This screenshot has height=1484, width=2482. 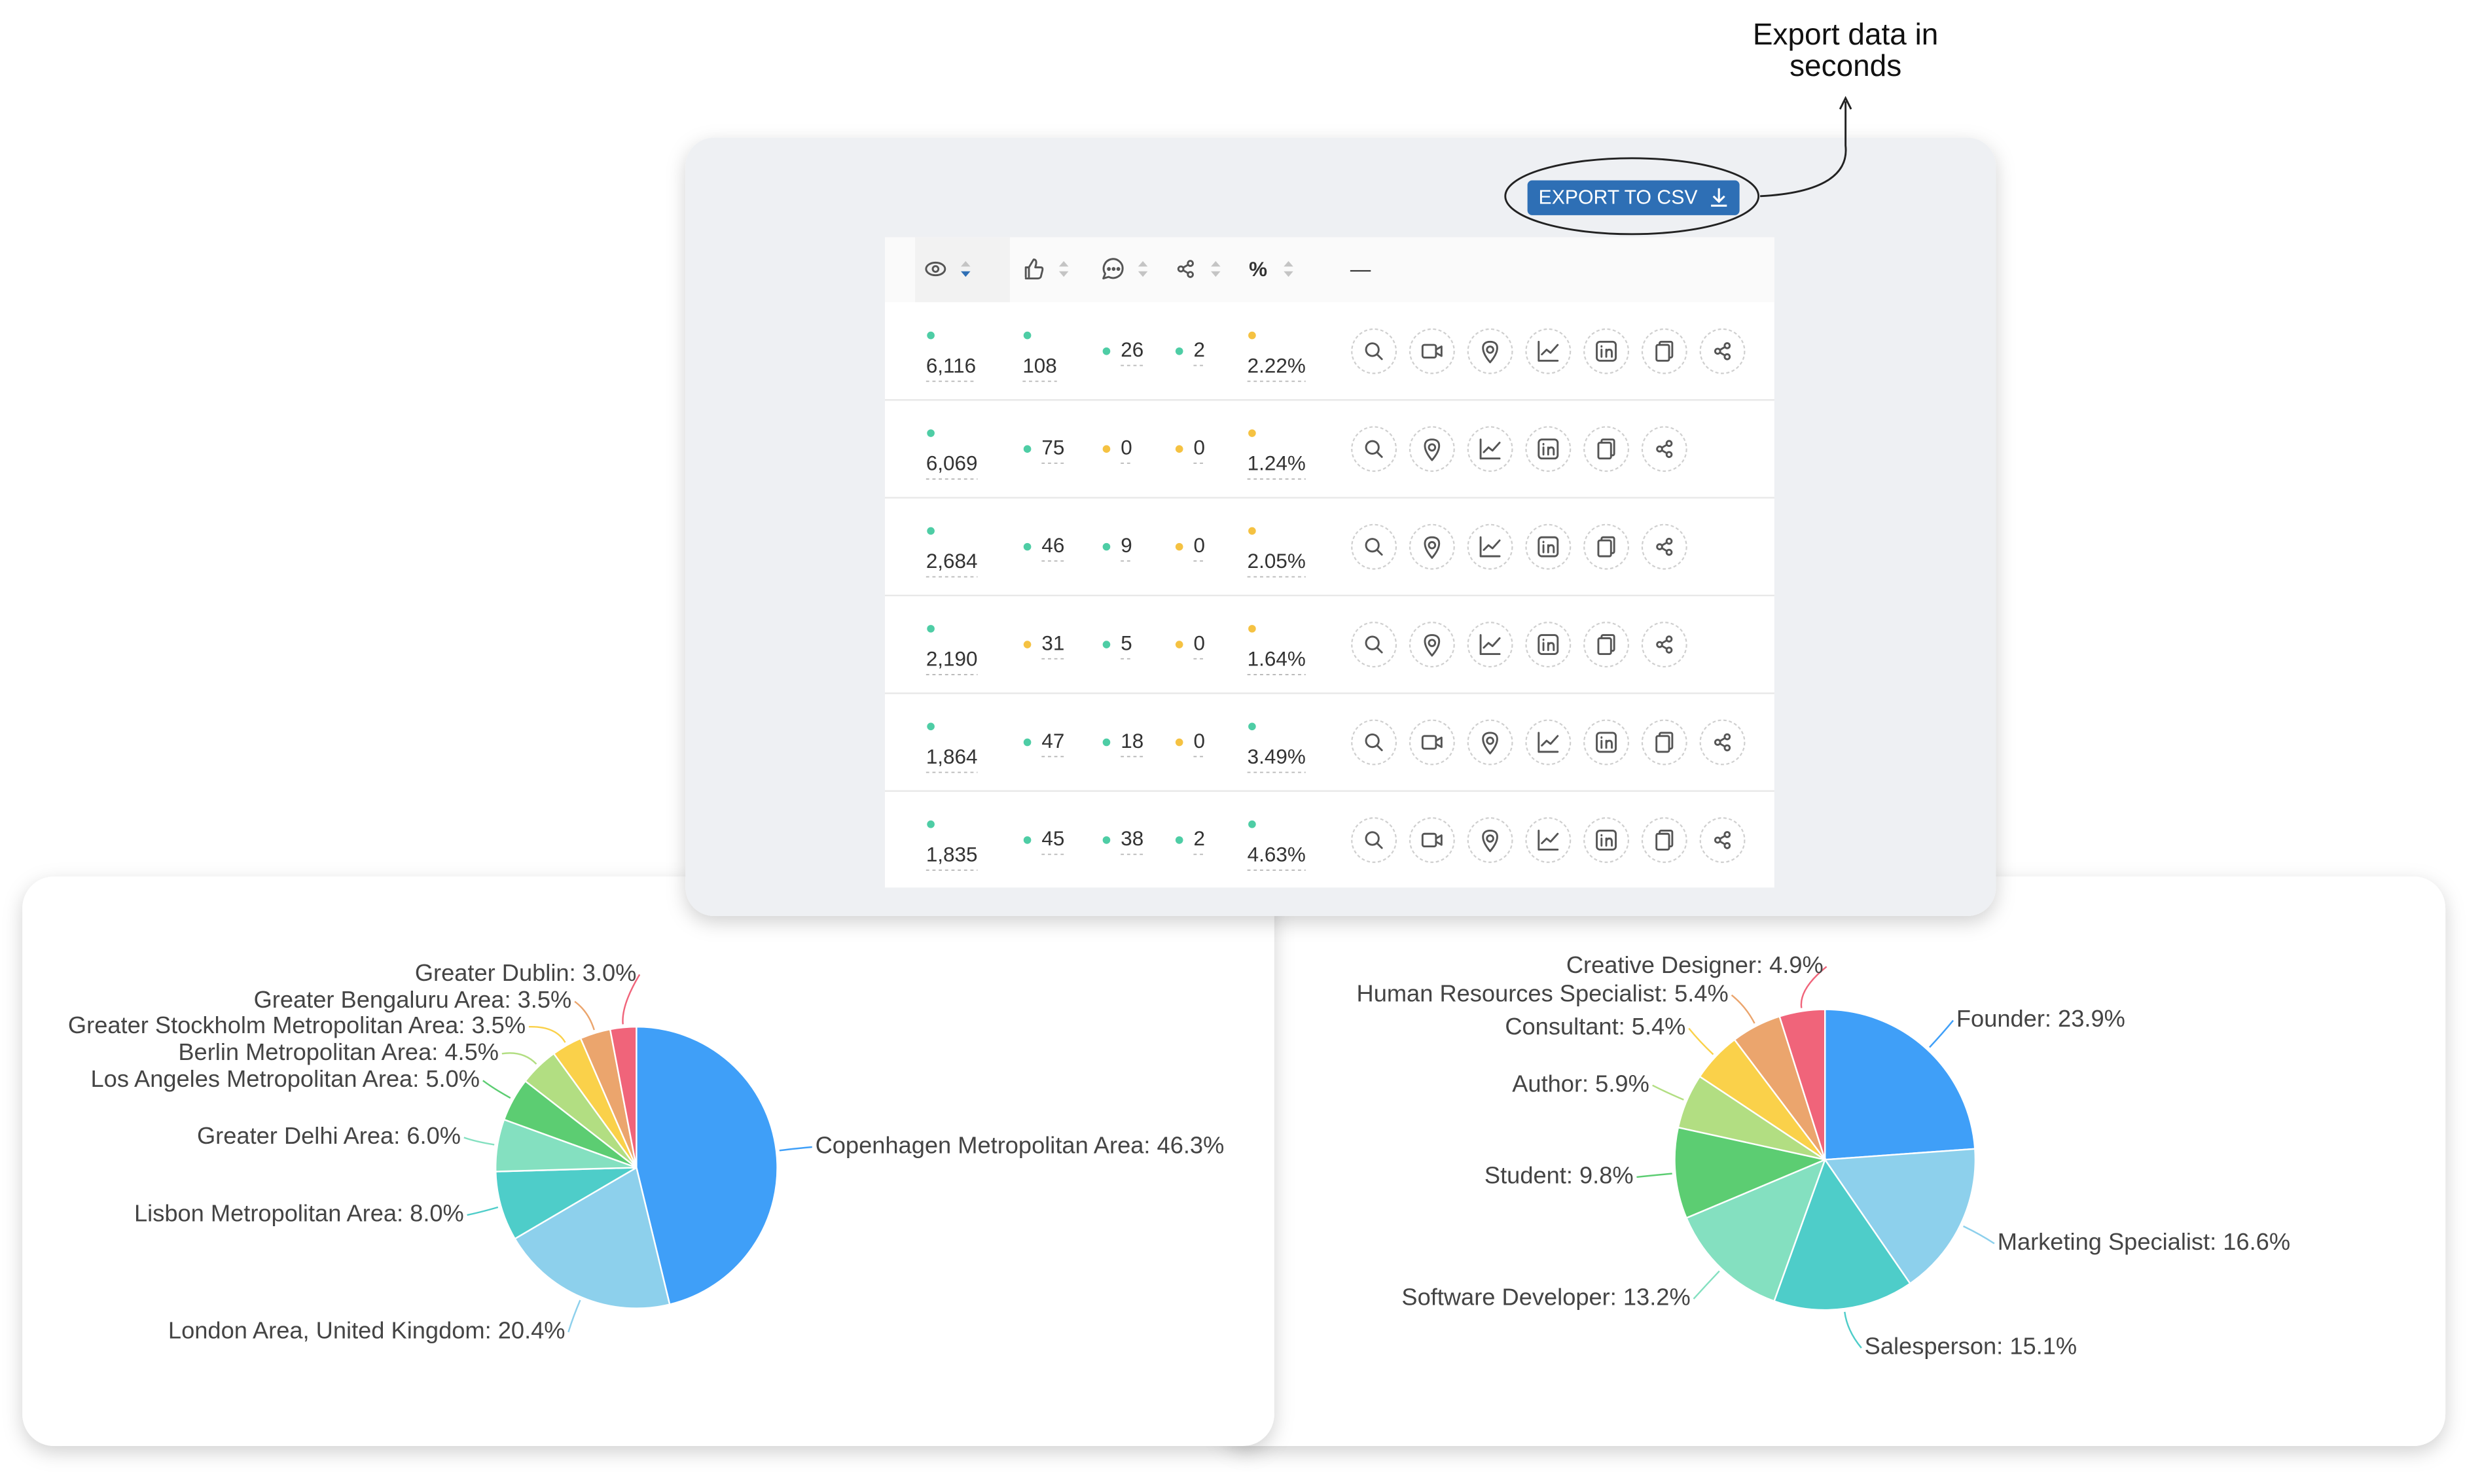 What do you see at coordinates (1052, 839) in the screenshot?
I see `cell-value: 45` at bounding box center [1052, 839].